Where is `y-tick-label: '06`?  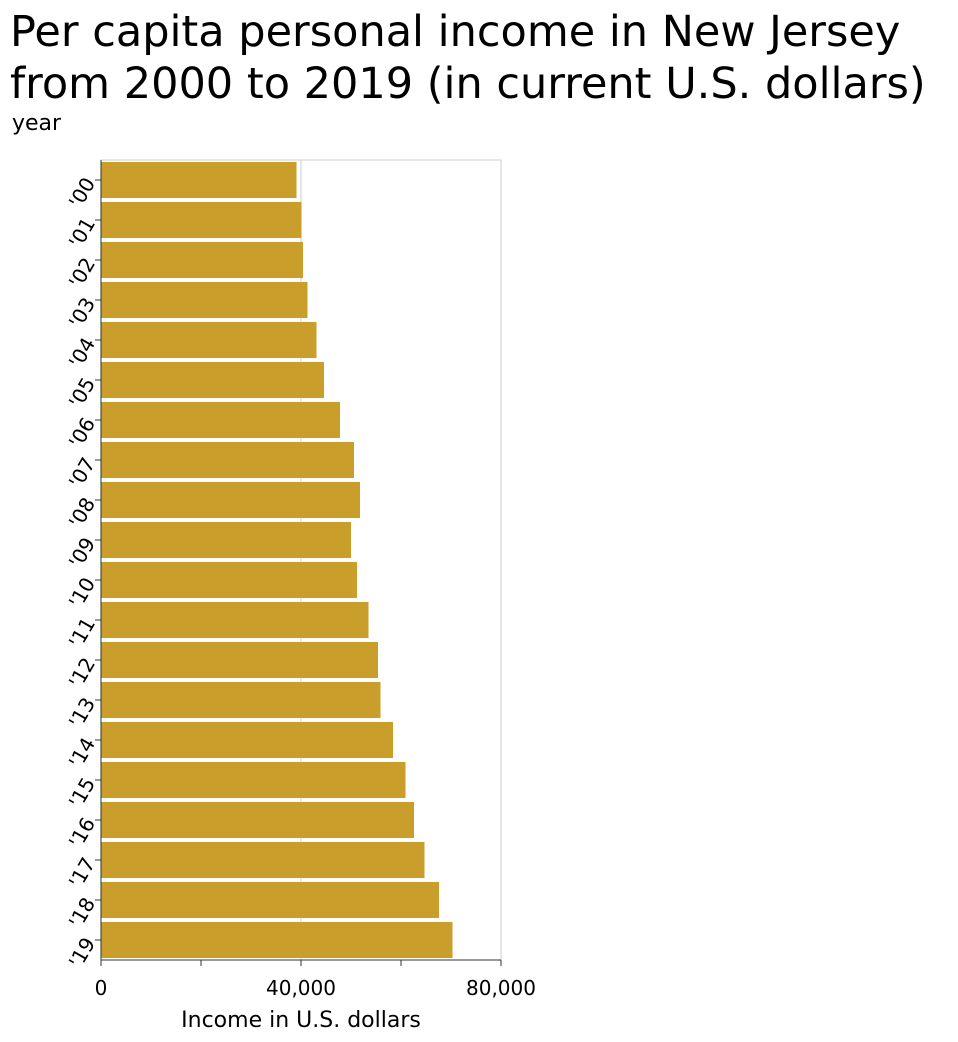
y-tick-label: '06 is located at coordinates (82, 432).